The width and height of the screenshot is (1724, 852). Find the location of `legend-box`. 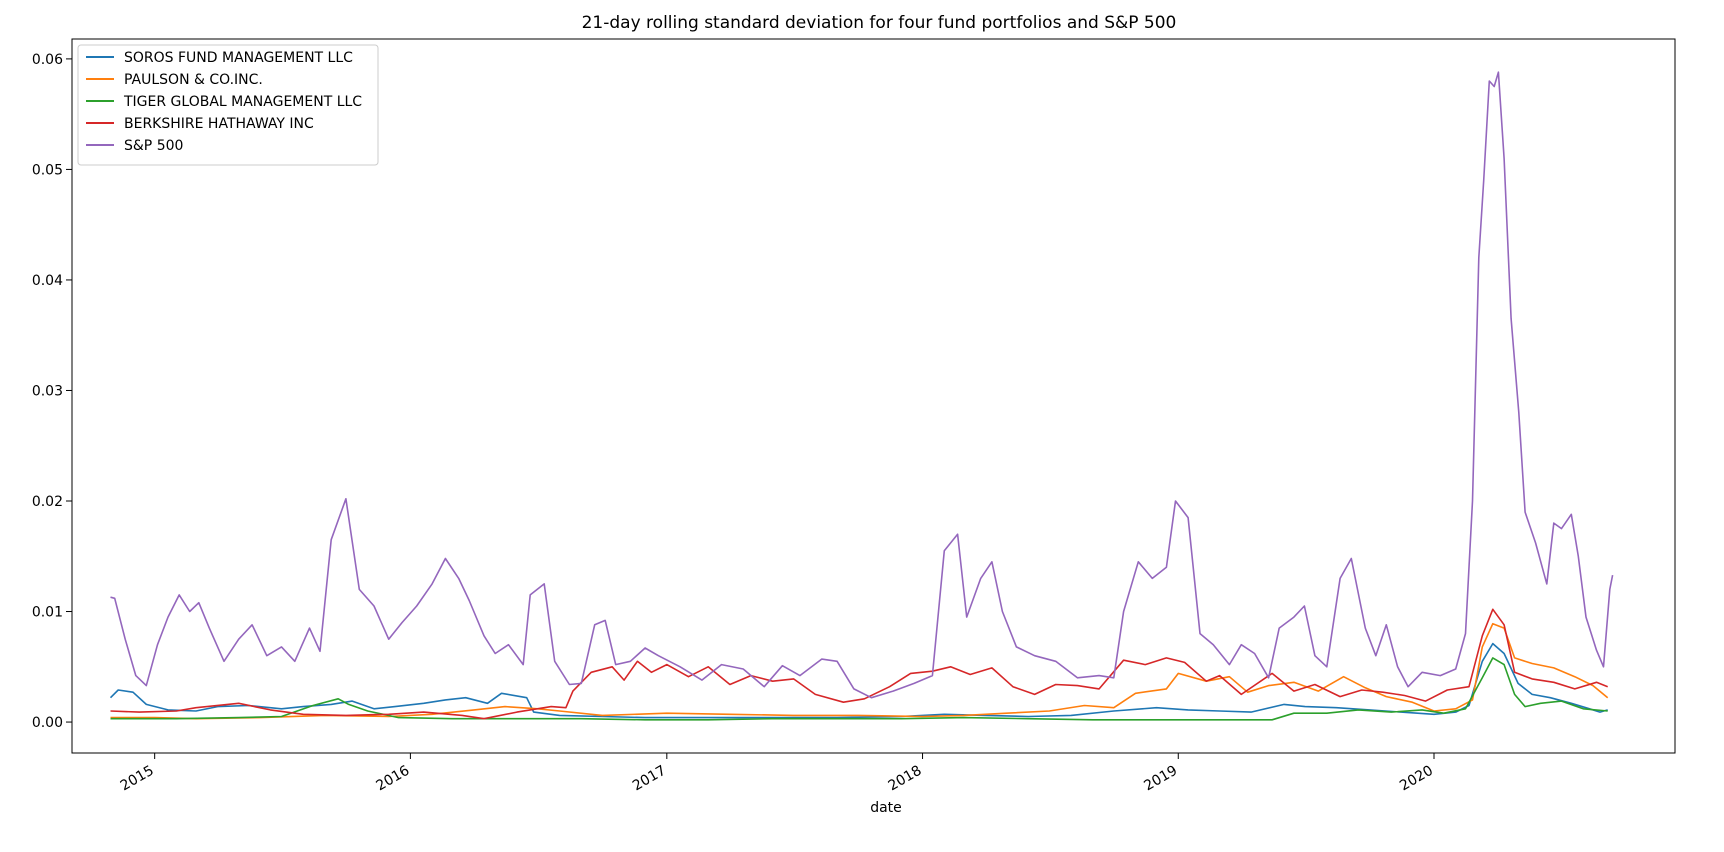

legend-box is located at coordinates (228, 105).